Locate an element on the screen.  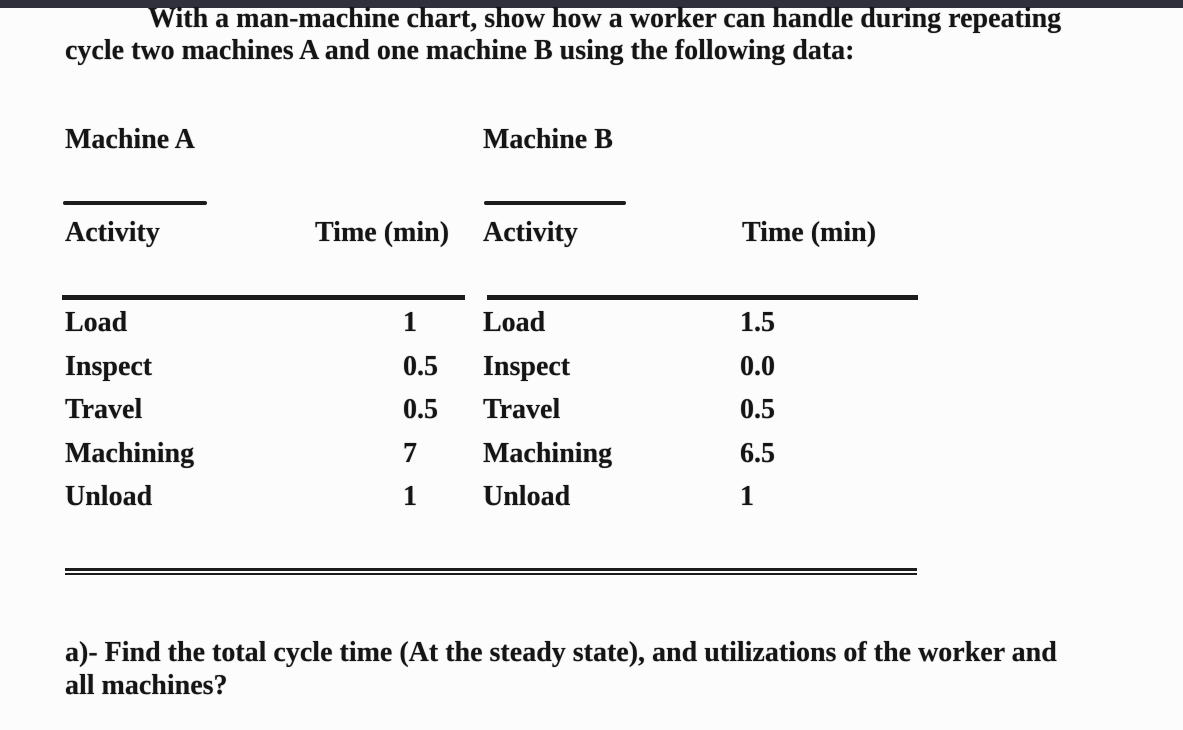
machine-a-time-header: Time (min) is located at coordinates (382, 232).